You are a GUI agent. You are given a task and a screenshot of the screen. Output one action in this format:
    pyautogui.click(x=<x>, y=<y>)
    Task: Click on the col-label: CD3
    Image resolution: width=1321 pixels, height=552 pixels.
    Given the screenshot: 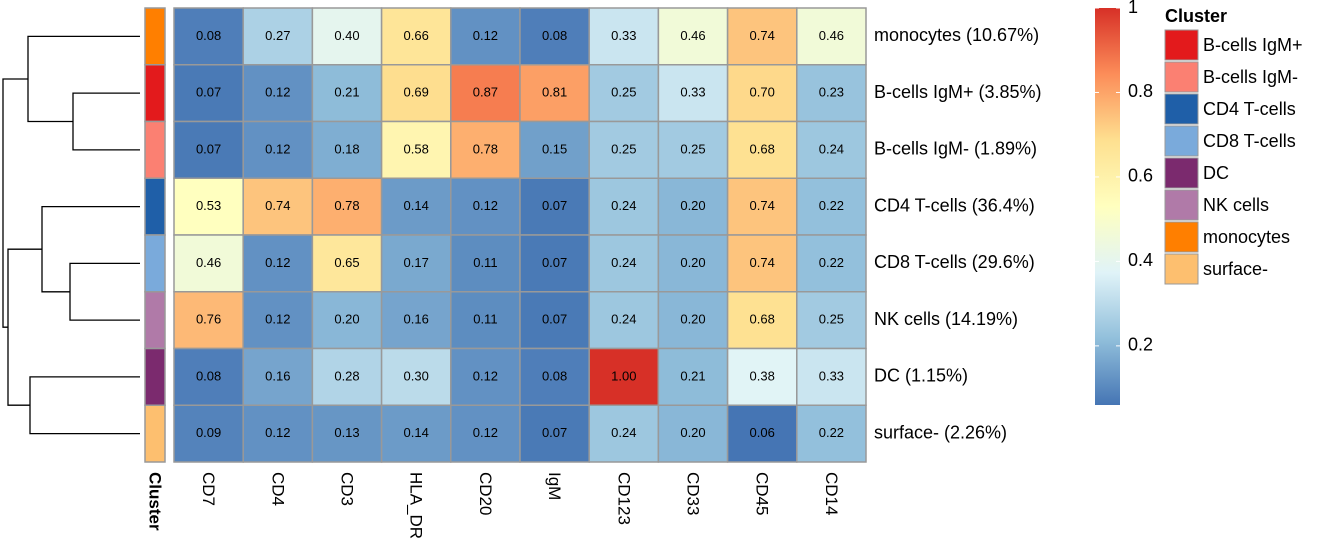 What is the action you would take?
    pyautogui.click(x=347, y=489)
    